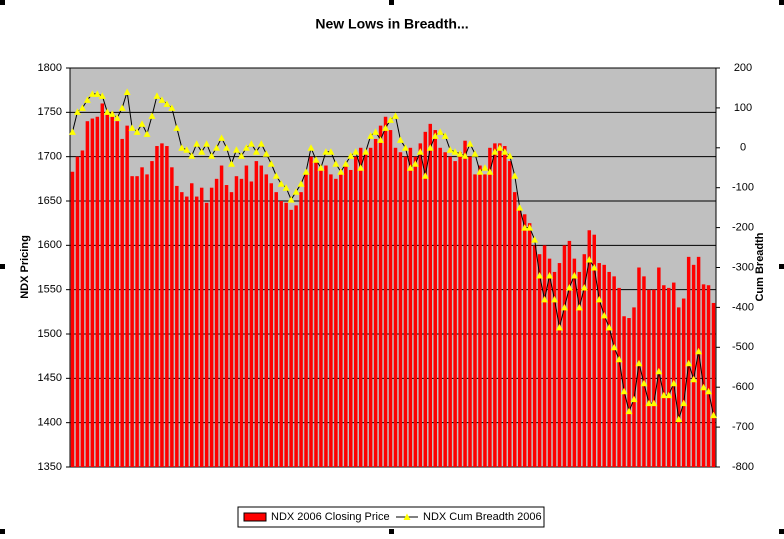 The height and width of the screenshot is (539, 784). Describe the element at coordinates (50, 378) in the screenshot. I see `y-tick-label: 1450` at that location.